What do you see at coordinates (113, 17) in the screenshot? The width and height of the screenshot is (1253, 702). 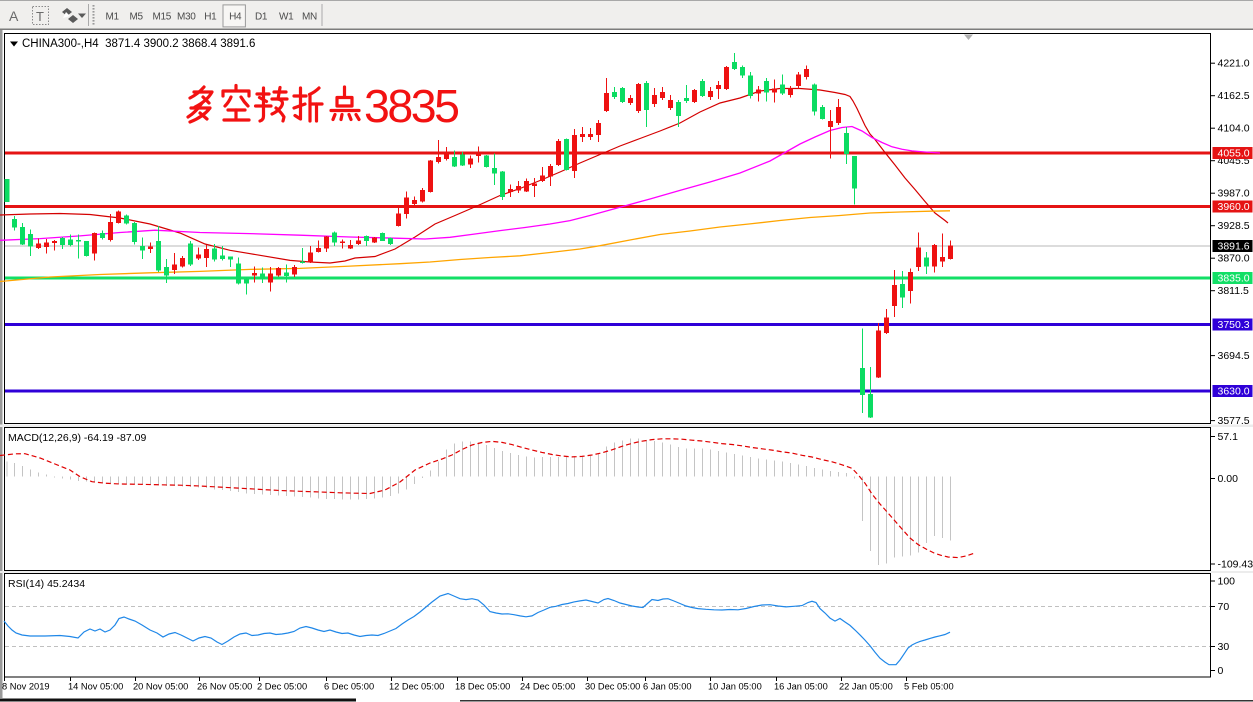 I see `svg-text: M1` at bounding box center [113, 17].